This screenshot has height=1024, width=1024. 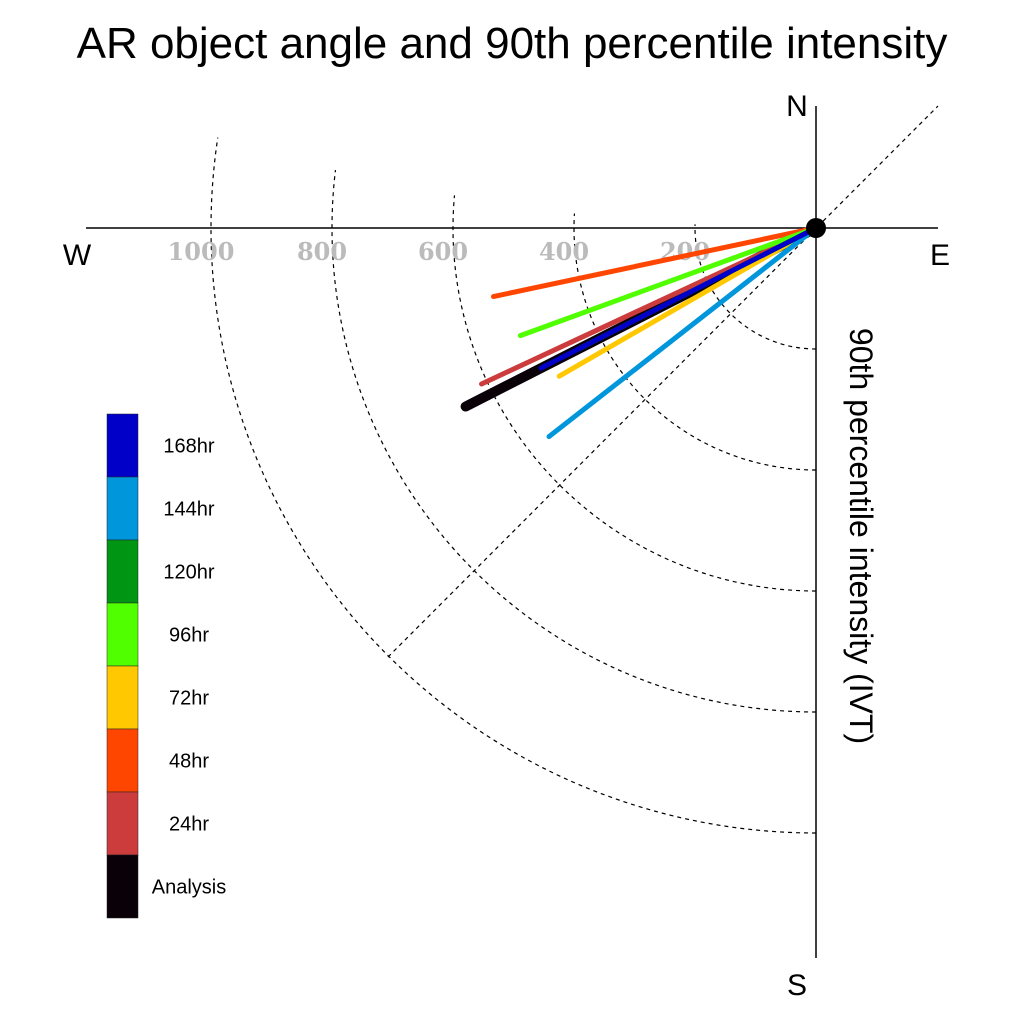 I want to click on legend-label-analysis: Analysis, so click(x=189, y=888).